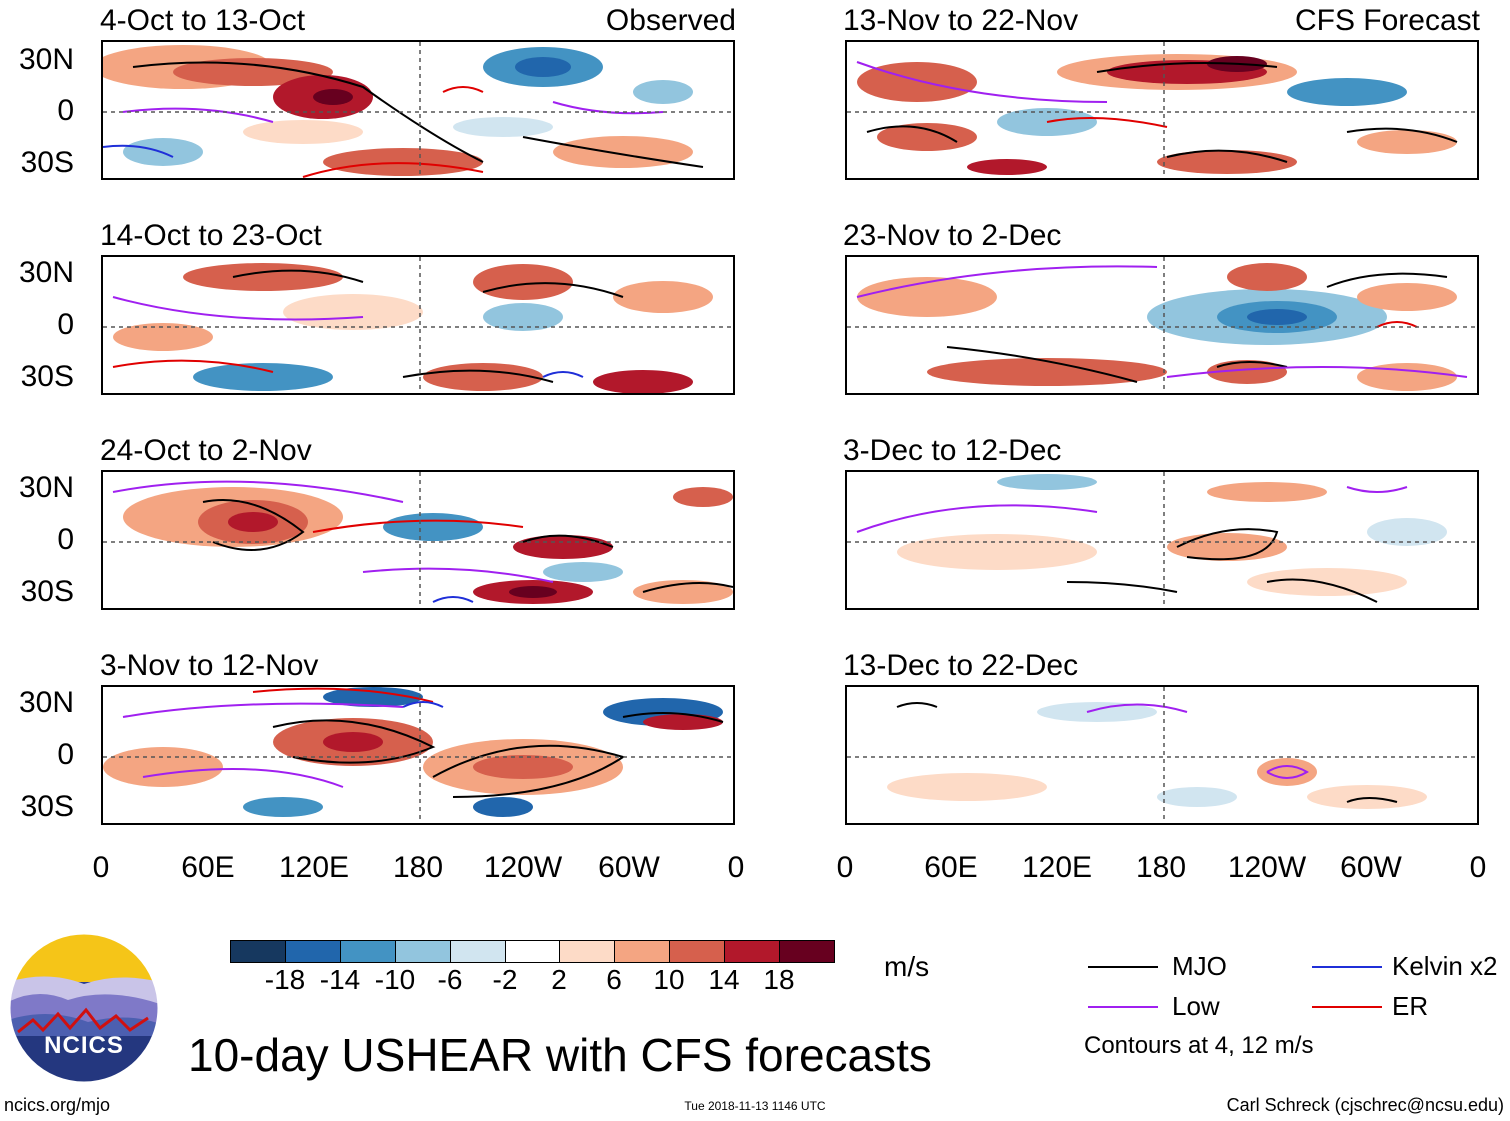 The image size is (1510, 1121). Describe the element at coordinates (450, 979) in the screenshot. I see `colorbar-tick-label: -6` at that location.